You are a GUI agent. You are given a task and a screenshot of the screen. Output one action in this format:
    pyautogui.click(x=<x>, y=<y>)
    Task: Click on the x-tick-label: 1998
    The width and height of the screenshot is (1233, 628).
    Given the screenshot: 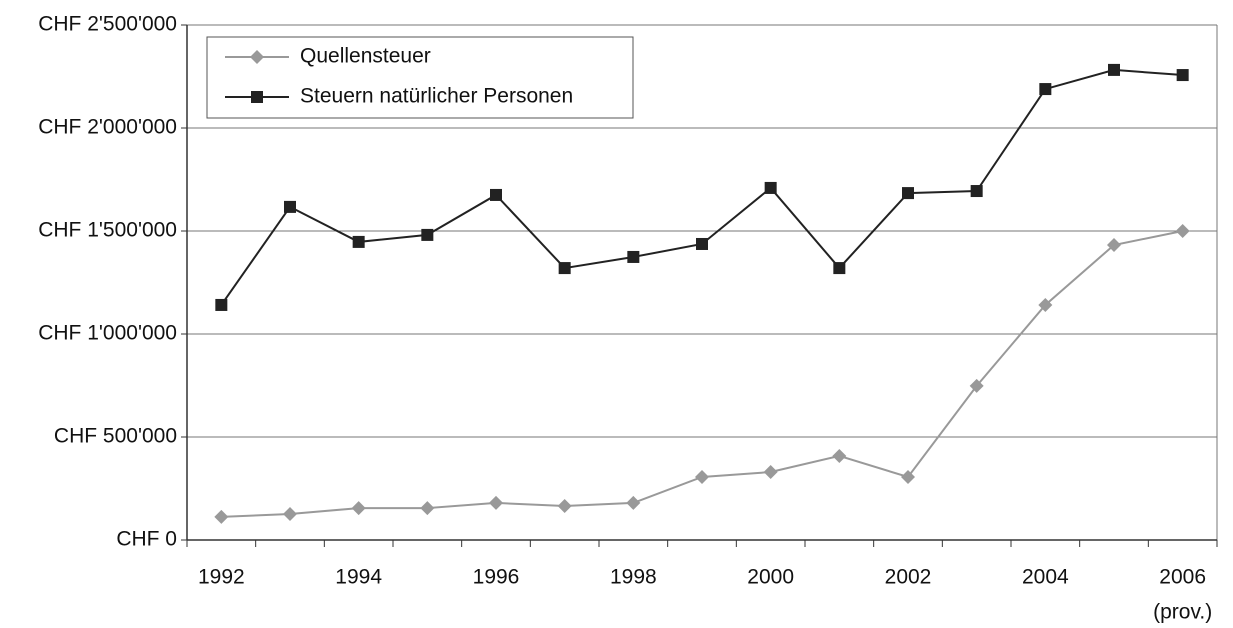 What is the action you would take?
    pyautogui.click(x=633, y=577)
    